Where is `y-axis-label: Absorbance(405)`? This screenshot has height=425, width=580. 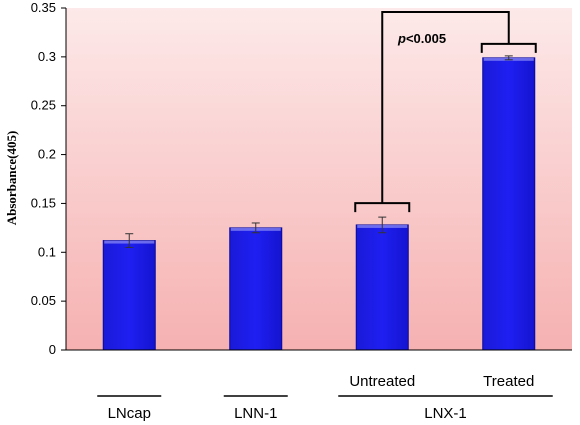 y-axis-label: Absorbance(405) is located at coordinates (11, 178).